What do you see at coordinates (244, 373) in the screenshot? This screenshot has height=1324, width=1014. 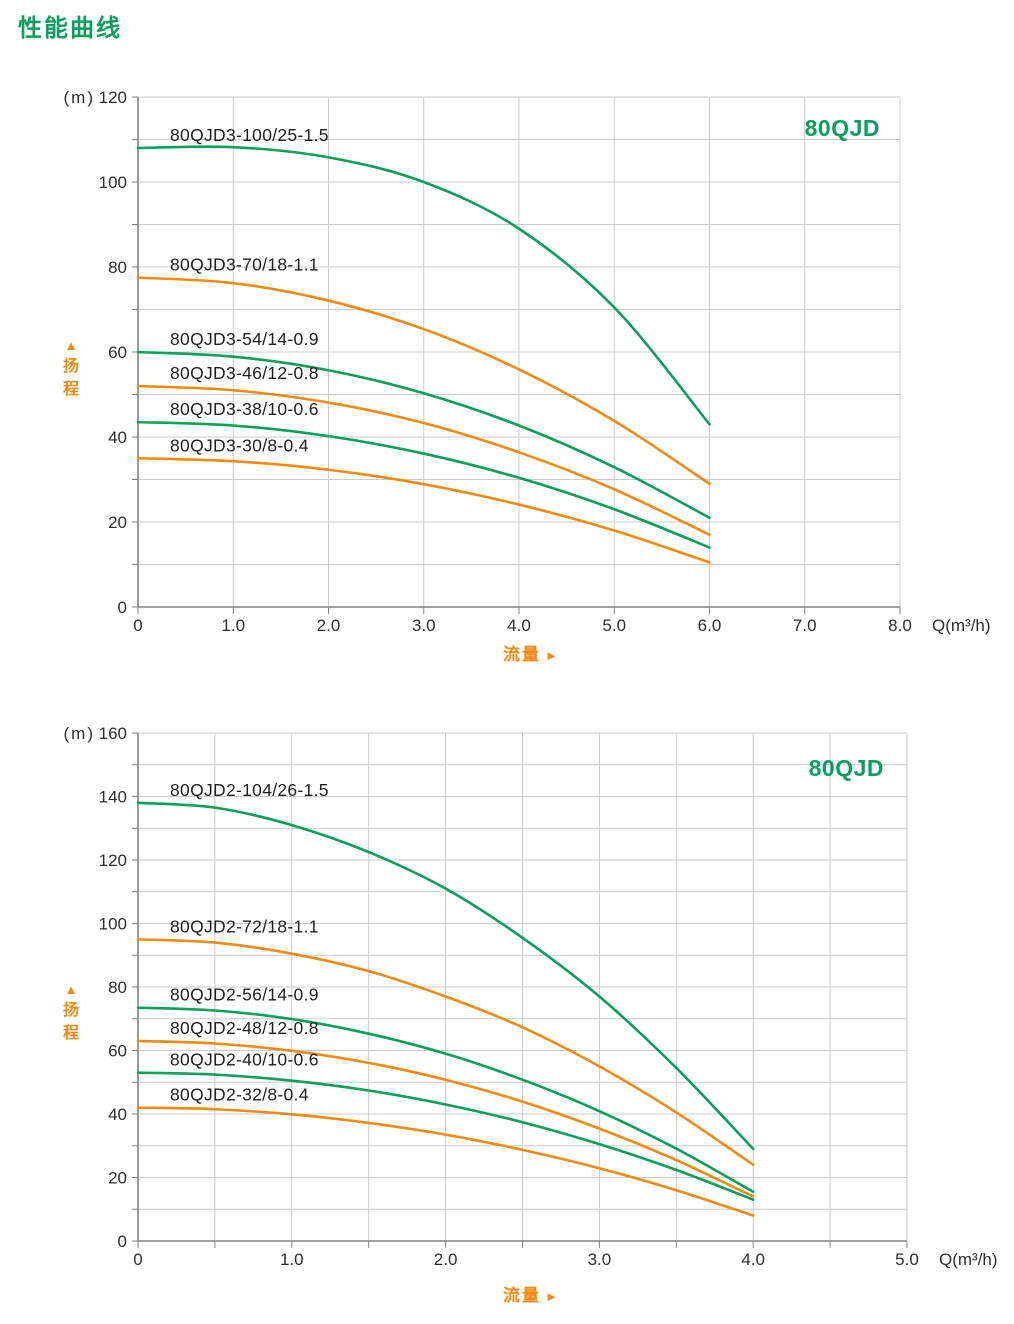 I see `curve-label: 80QJD3-46/12-0.8` at bounding box center [244, 373].